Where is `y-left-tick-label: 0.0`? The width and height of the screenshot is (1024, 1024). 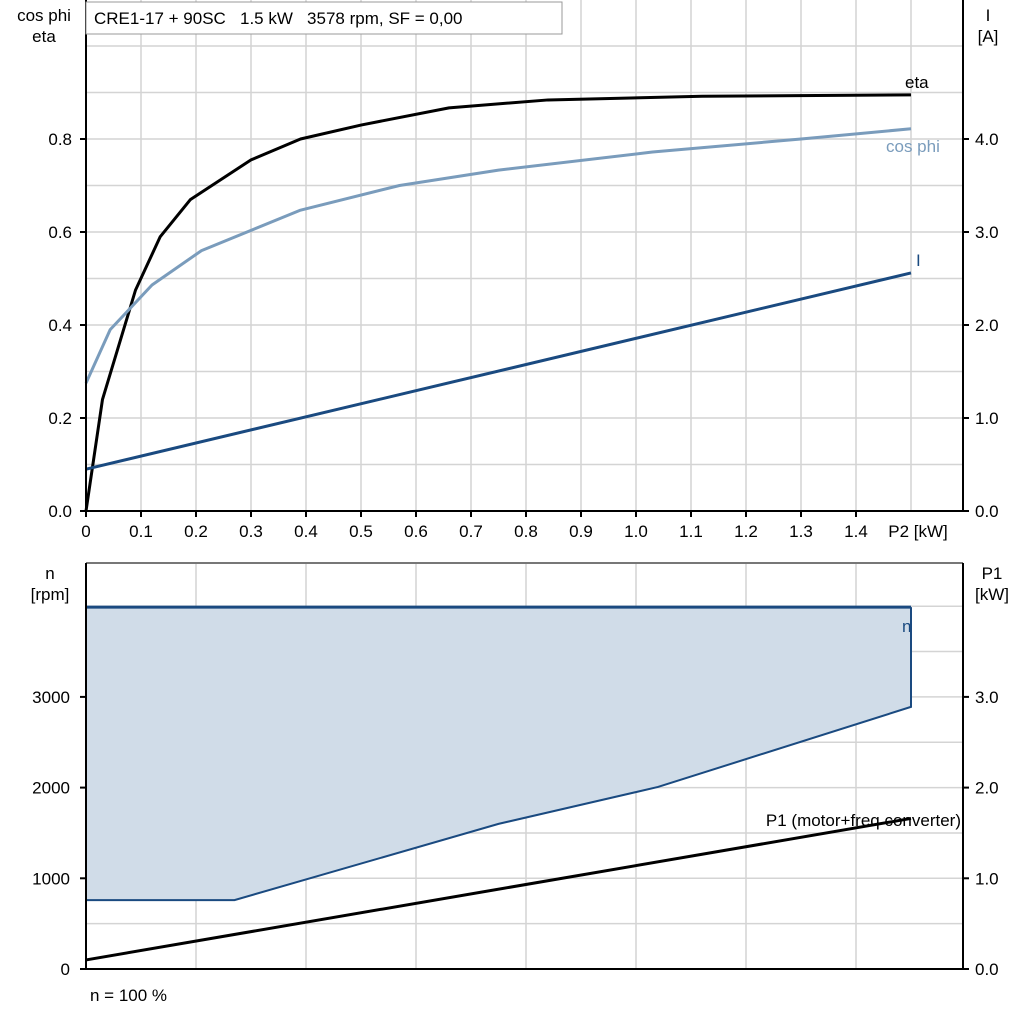
y-left-tick-label: 0.0 is located at coordinates (60, 511).